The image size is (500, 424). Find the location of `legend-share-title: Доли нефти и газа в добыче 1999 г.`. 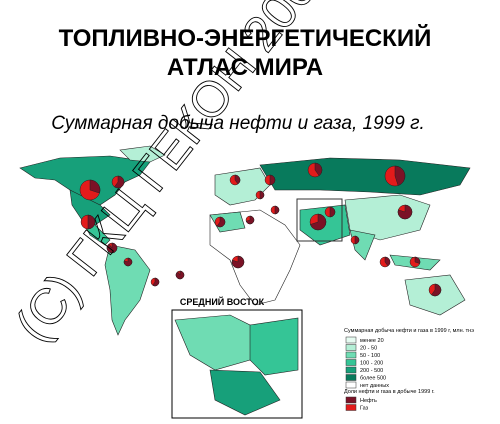

legend-share-title: Доли нефти и газа в добыче 1999 г. is located at coordinates (389, 392).